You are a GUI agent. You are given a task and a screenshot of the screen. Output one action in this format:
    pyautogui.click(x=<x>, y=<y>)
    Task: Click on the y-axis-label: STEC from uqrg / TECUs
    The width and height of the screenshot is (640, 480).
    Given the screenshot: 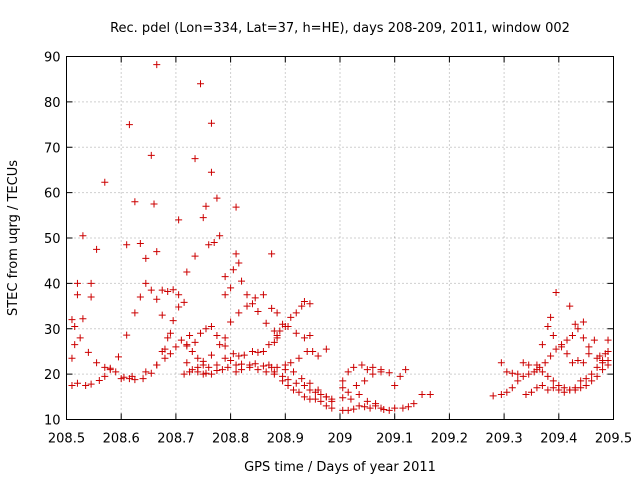 What is the action you would take?
    pyautogui.click(x=13, y=238)
    